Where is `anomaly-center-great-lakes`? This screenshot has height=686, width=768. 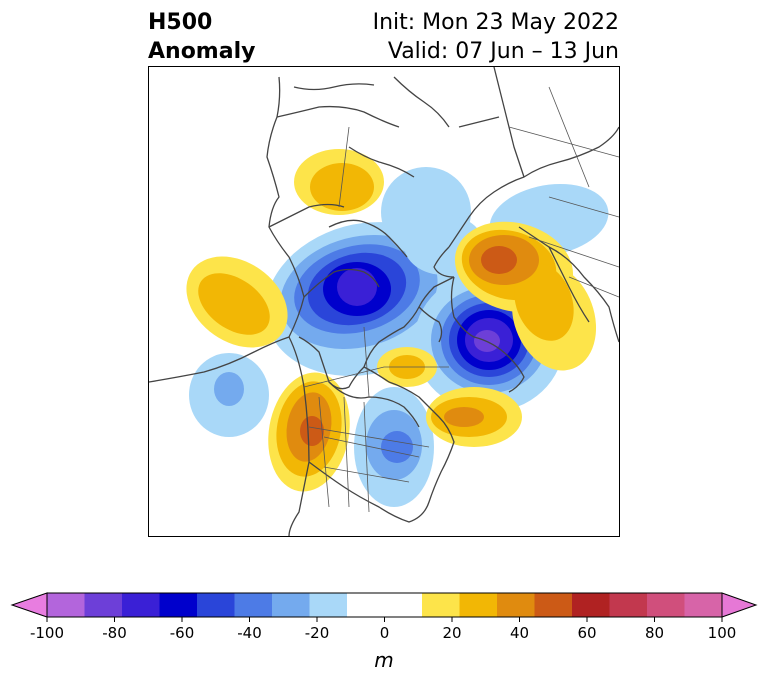 anomaly-center-great-lakes is located at coordinates (394, 447).